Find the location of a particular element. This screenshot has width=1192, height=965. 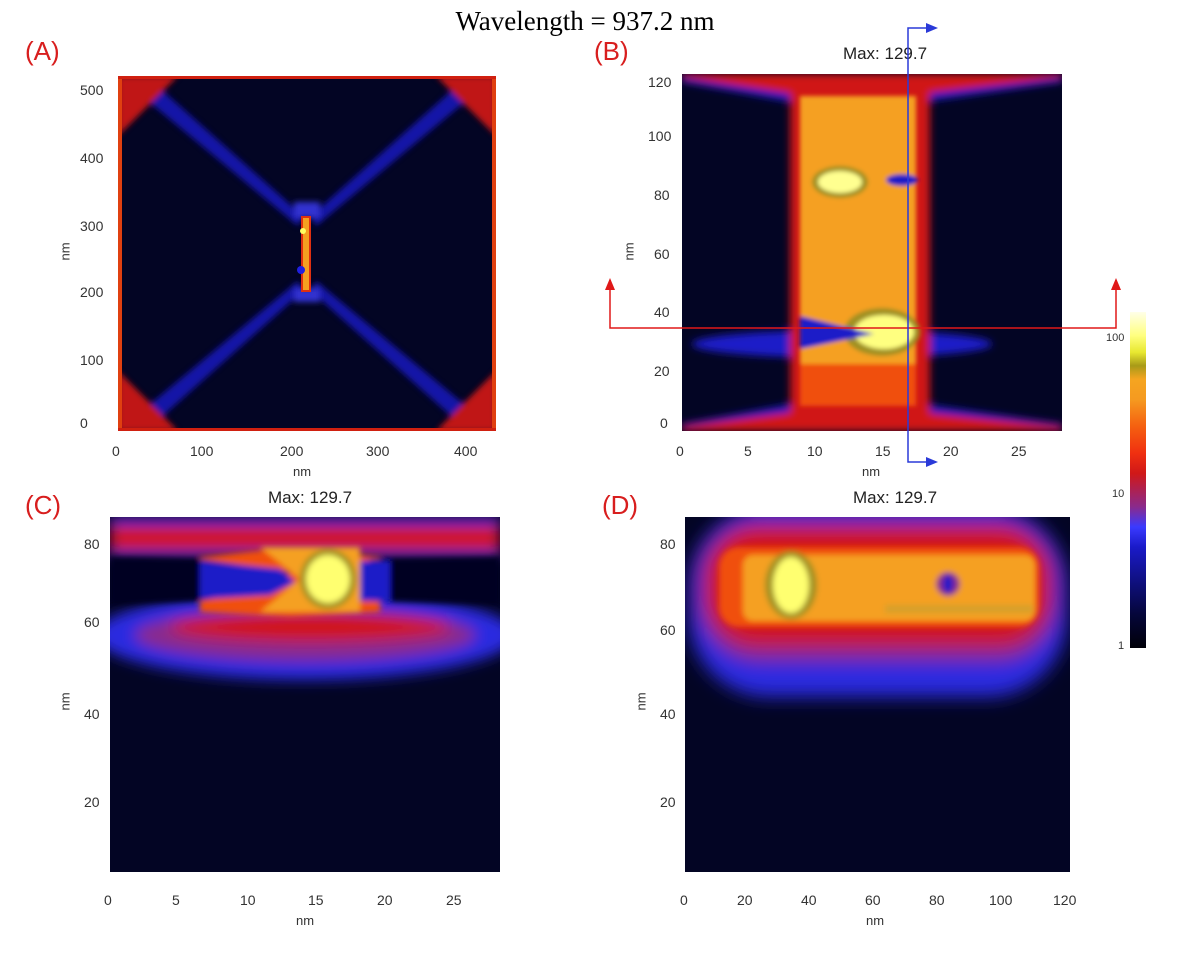

b-ytick-4: 80 is located at coordinates (662, 195).